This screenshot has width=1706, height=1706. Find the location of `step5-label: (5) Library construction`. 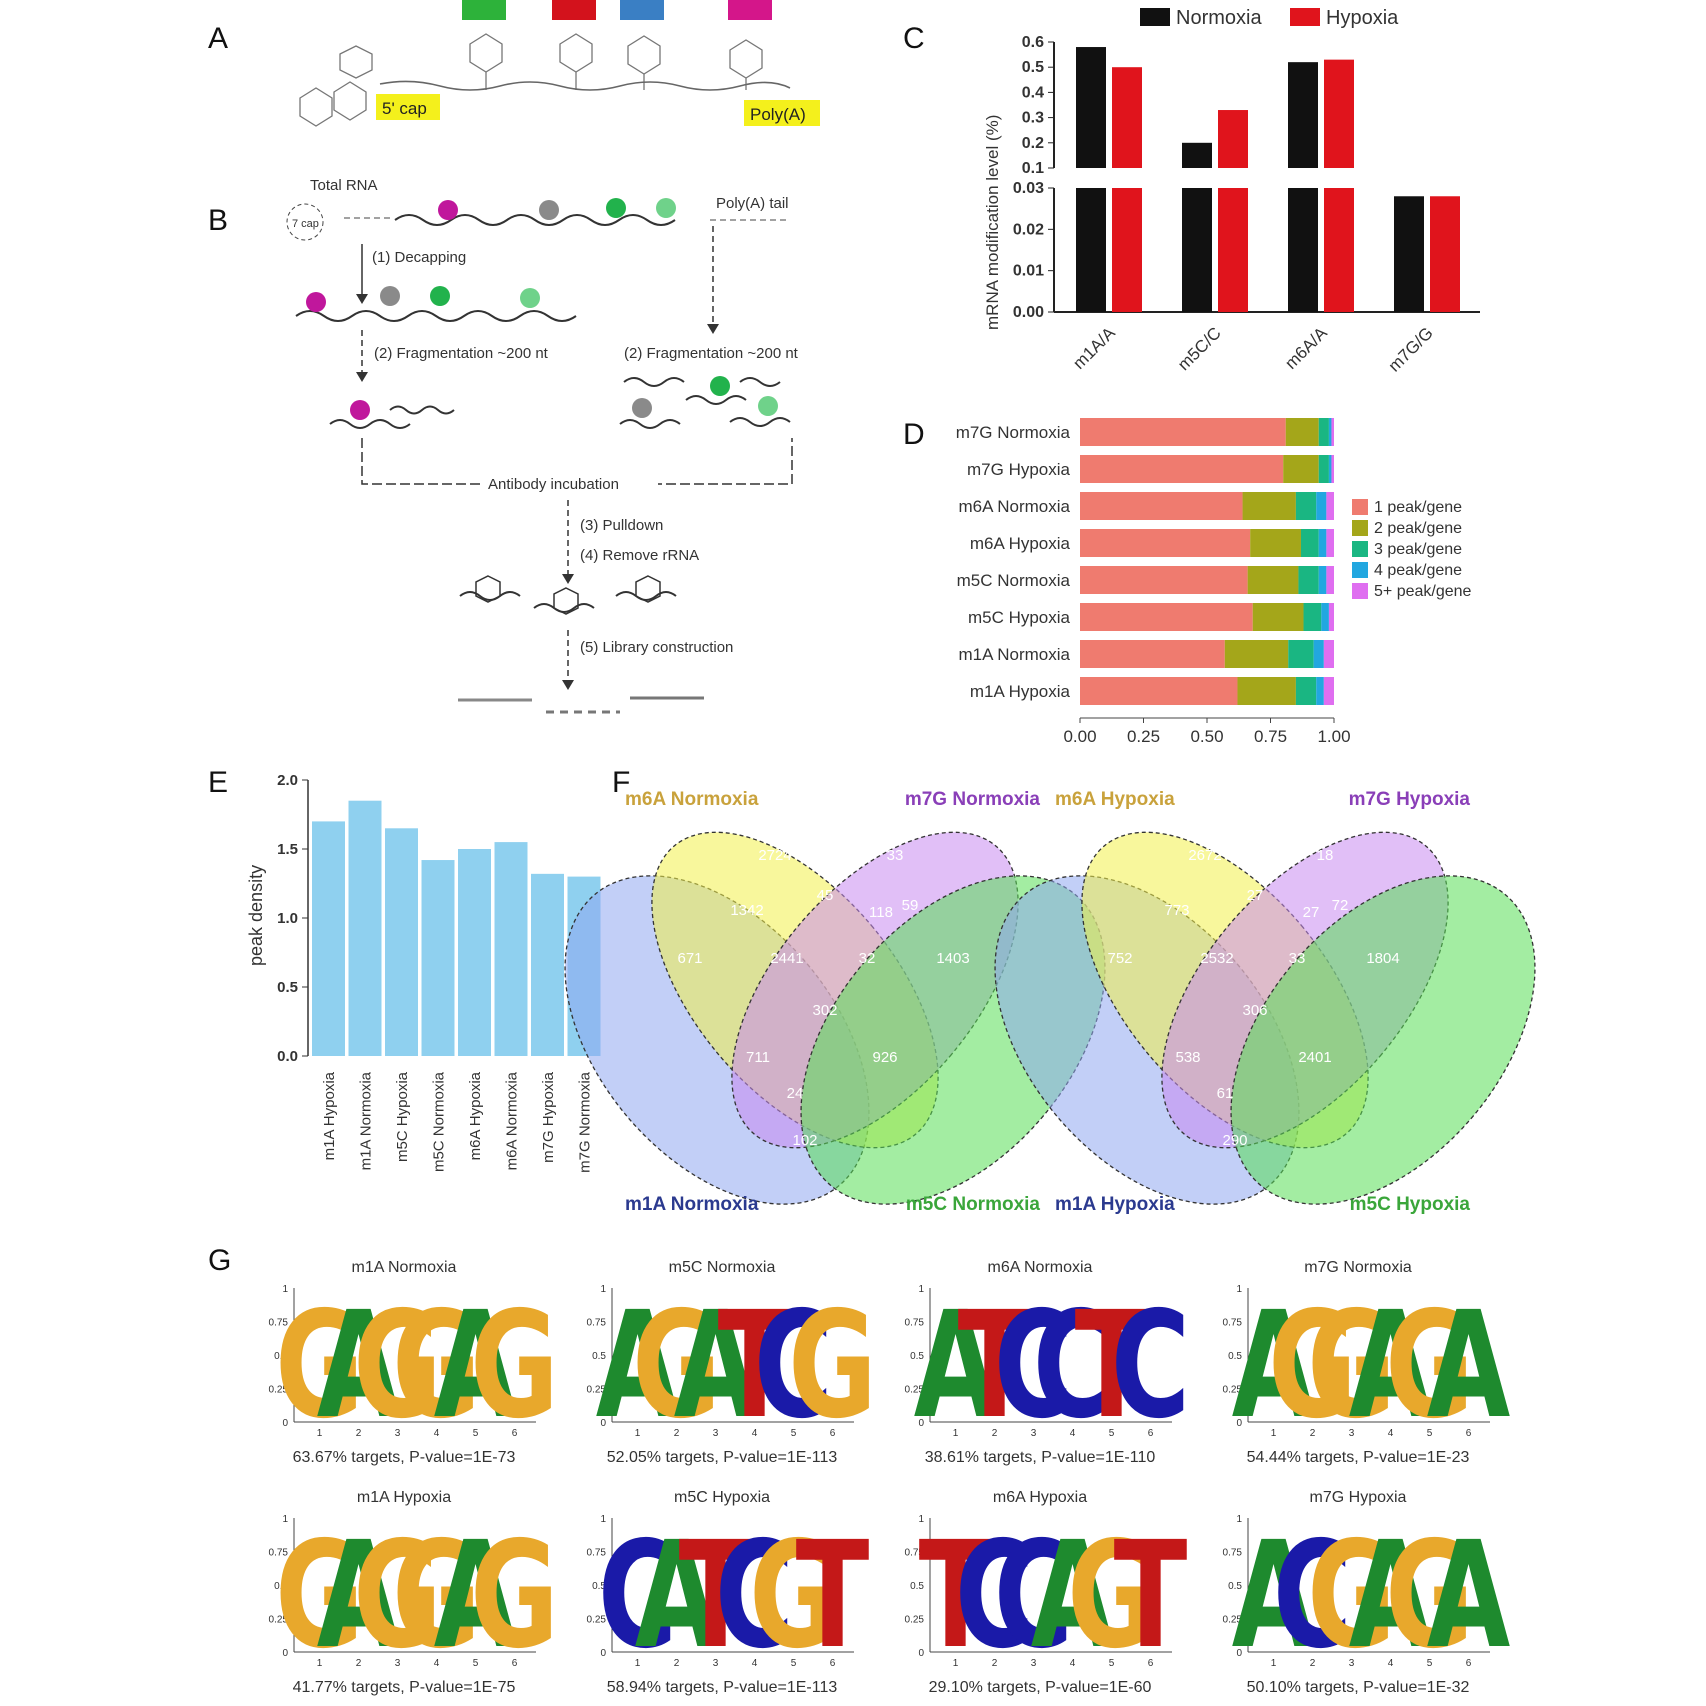

step5-label: (5) Library construction is located at coordinates (656, 647).